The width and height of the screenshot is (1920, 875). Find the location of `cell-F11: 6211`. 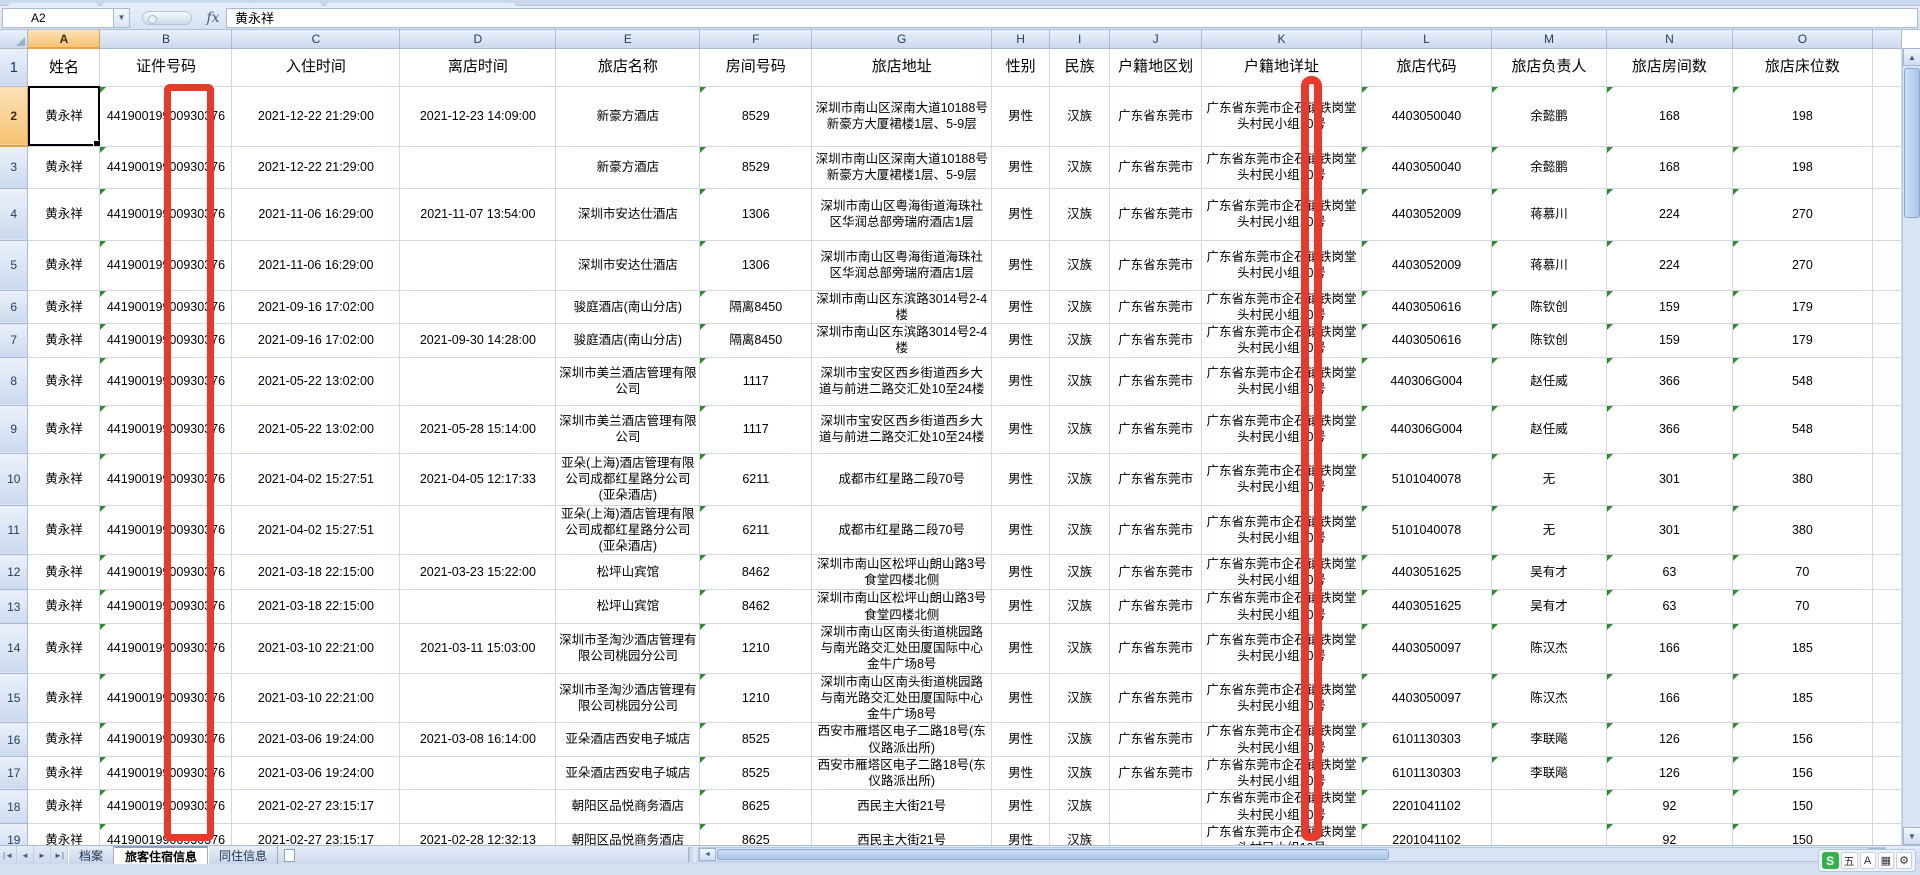

cell-F11: 6211 is located at coordinates (756, 530).